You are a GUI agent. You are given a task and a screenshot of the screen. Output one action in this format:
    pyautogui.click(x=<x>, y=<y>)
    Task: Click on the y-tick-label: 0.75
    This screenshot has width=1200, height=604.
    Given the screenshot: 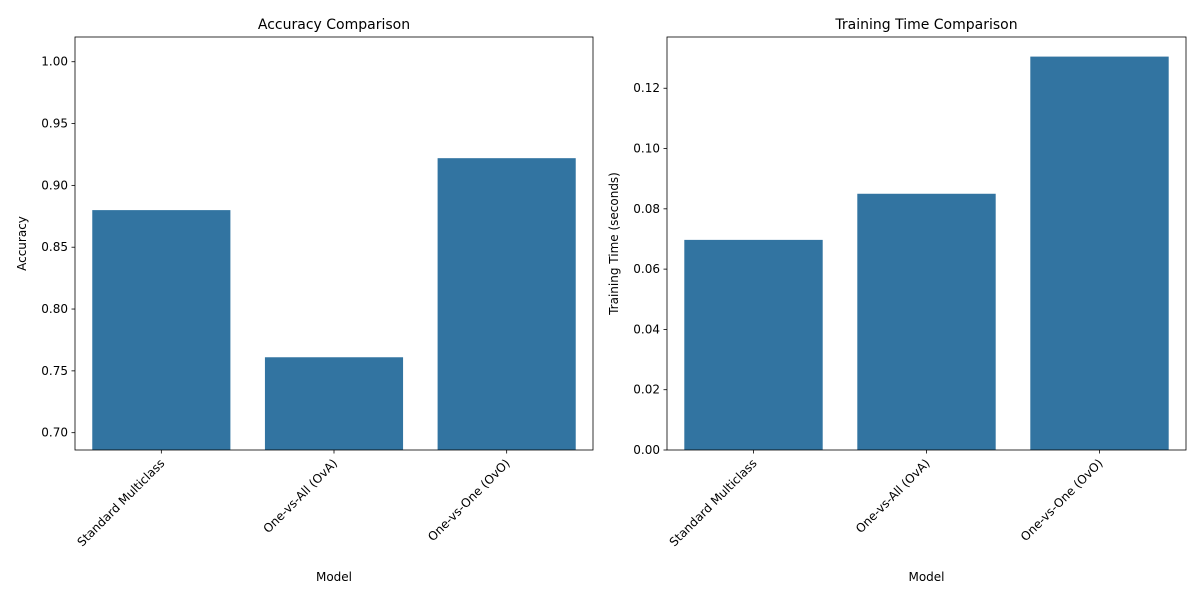 What is the action you would take?
    pyautogui.click(x=54, y=371)
    